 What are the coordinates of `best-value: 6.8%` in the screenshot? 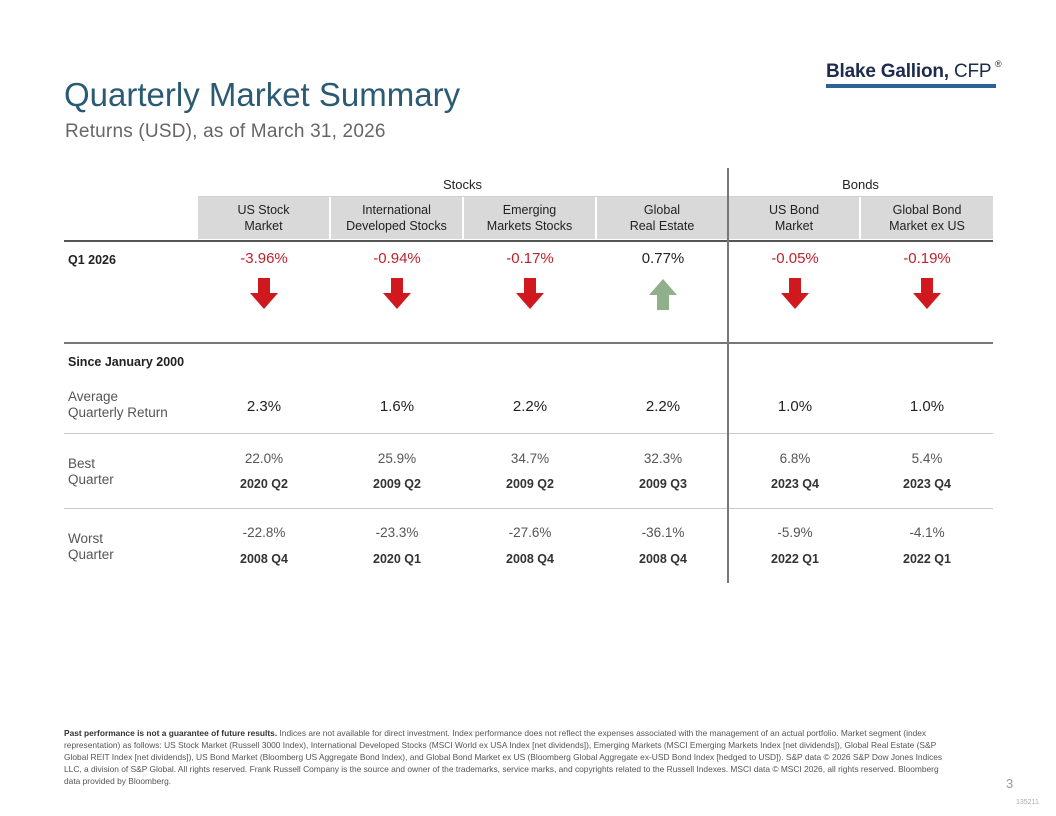 It's located at (795, 458).